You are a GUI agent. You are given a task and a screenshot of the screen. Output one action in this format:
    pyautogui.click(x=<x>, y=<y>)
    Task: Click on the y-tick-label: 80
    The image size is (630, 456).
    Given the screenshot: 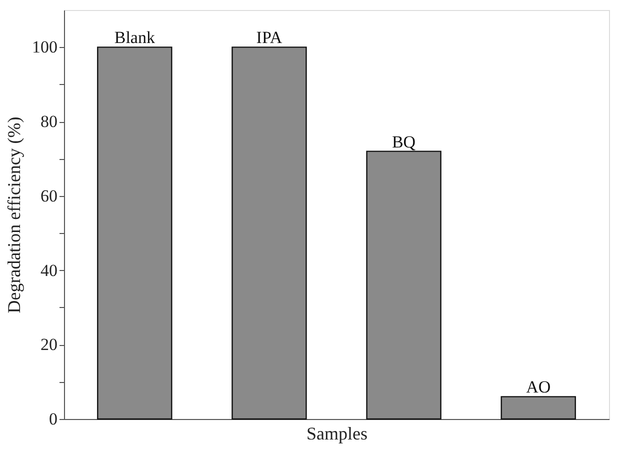 What is the action you would take?
    pyautogui.click(x=49, y=122)
    